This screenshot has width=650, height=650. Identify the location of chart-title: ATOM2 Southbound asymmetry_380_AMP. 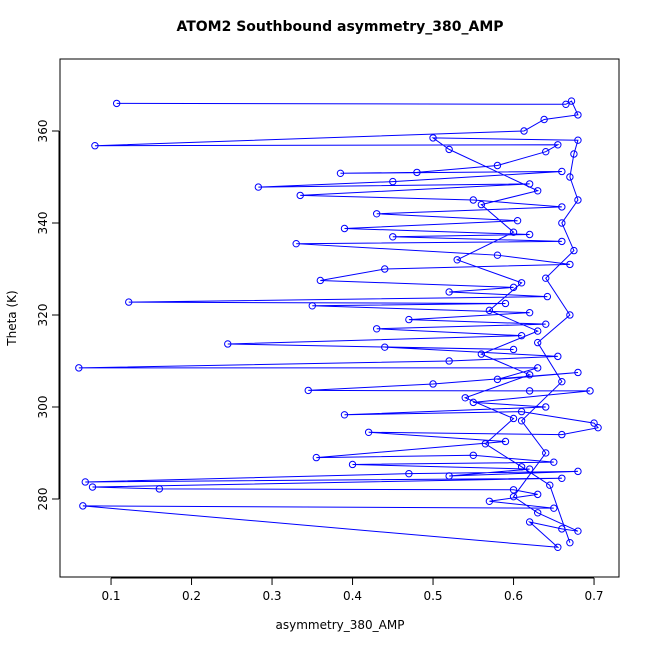
(339, 27).